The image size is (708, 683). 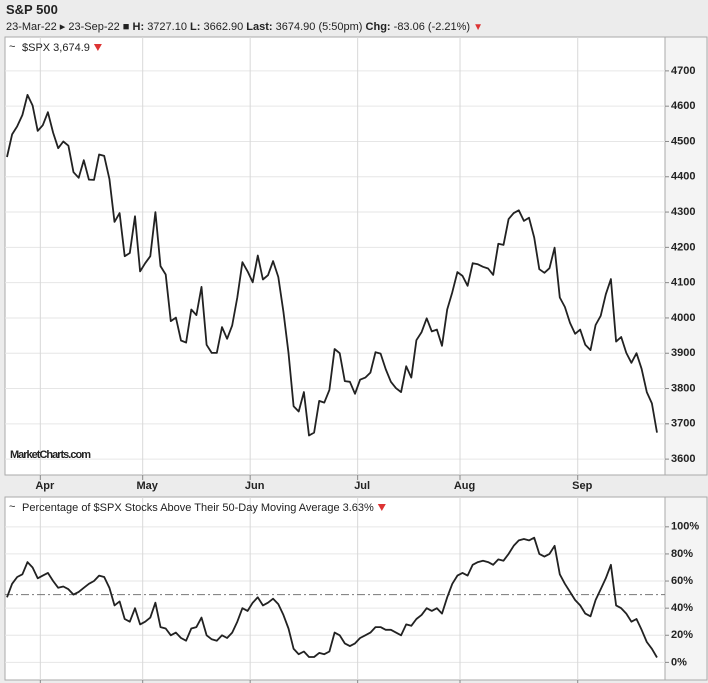 What do you see at coordinates (432, 27) in the screenshot?
I see `stat-value: -83.06 (-2.21%)` at bounding box center [432, 27].